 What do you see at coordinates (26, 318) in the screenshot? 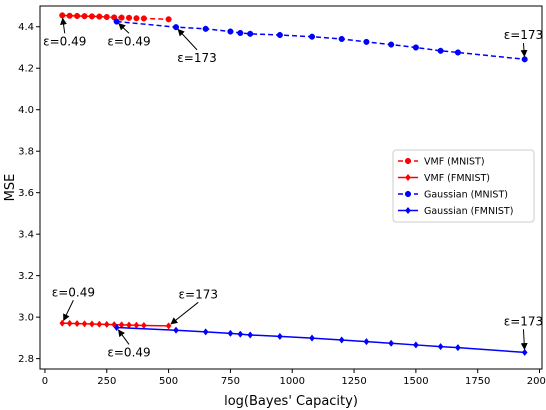
I see `y-tick-label: 3.0` at bounding box center [26, 318].